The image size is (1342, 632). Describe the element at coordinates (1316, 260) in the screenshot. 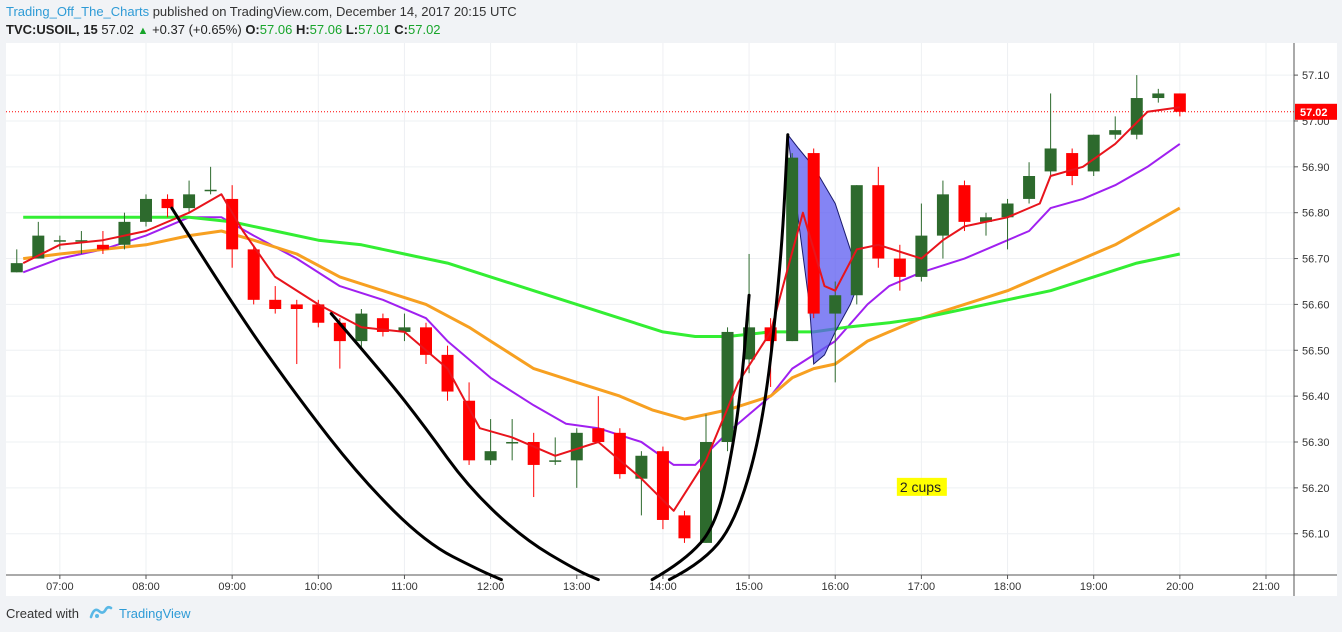

I see `y-tick-label: 56.70` at that location.